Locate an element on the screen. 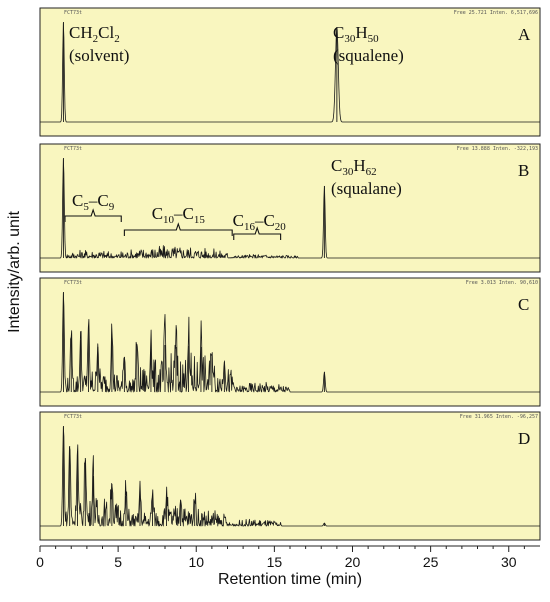 The height and width of the screenshot is (602, 550). x-tick-label: 20 is located at coordinates (353, 562).